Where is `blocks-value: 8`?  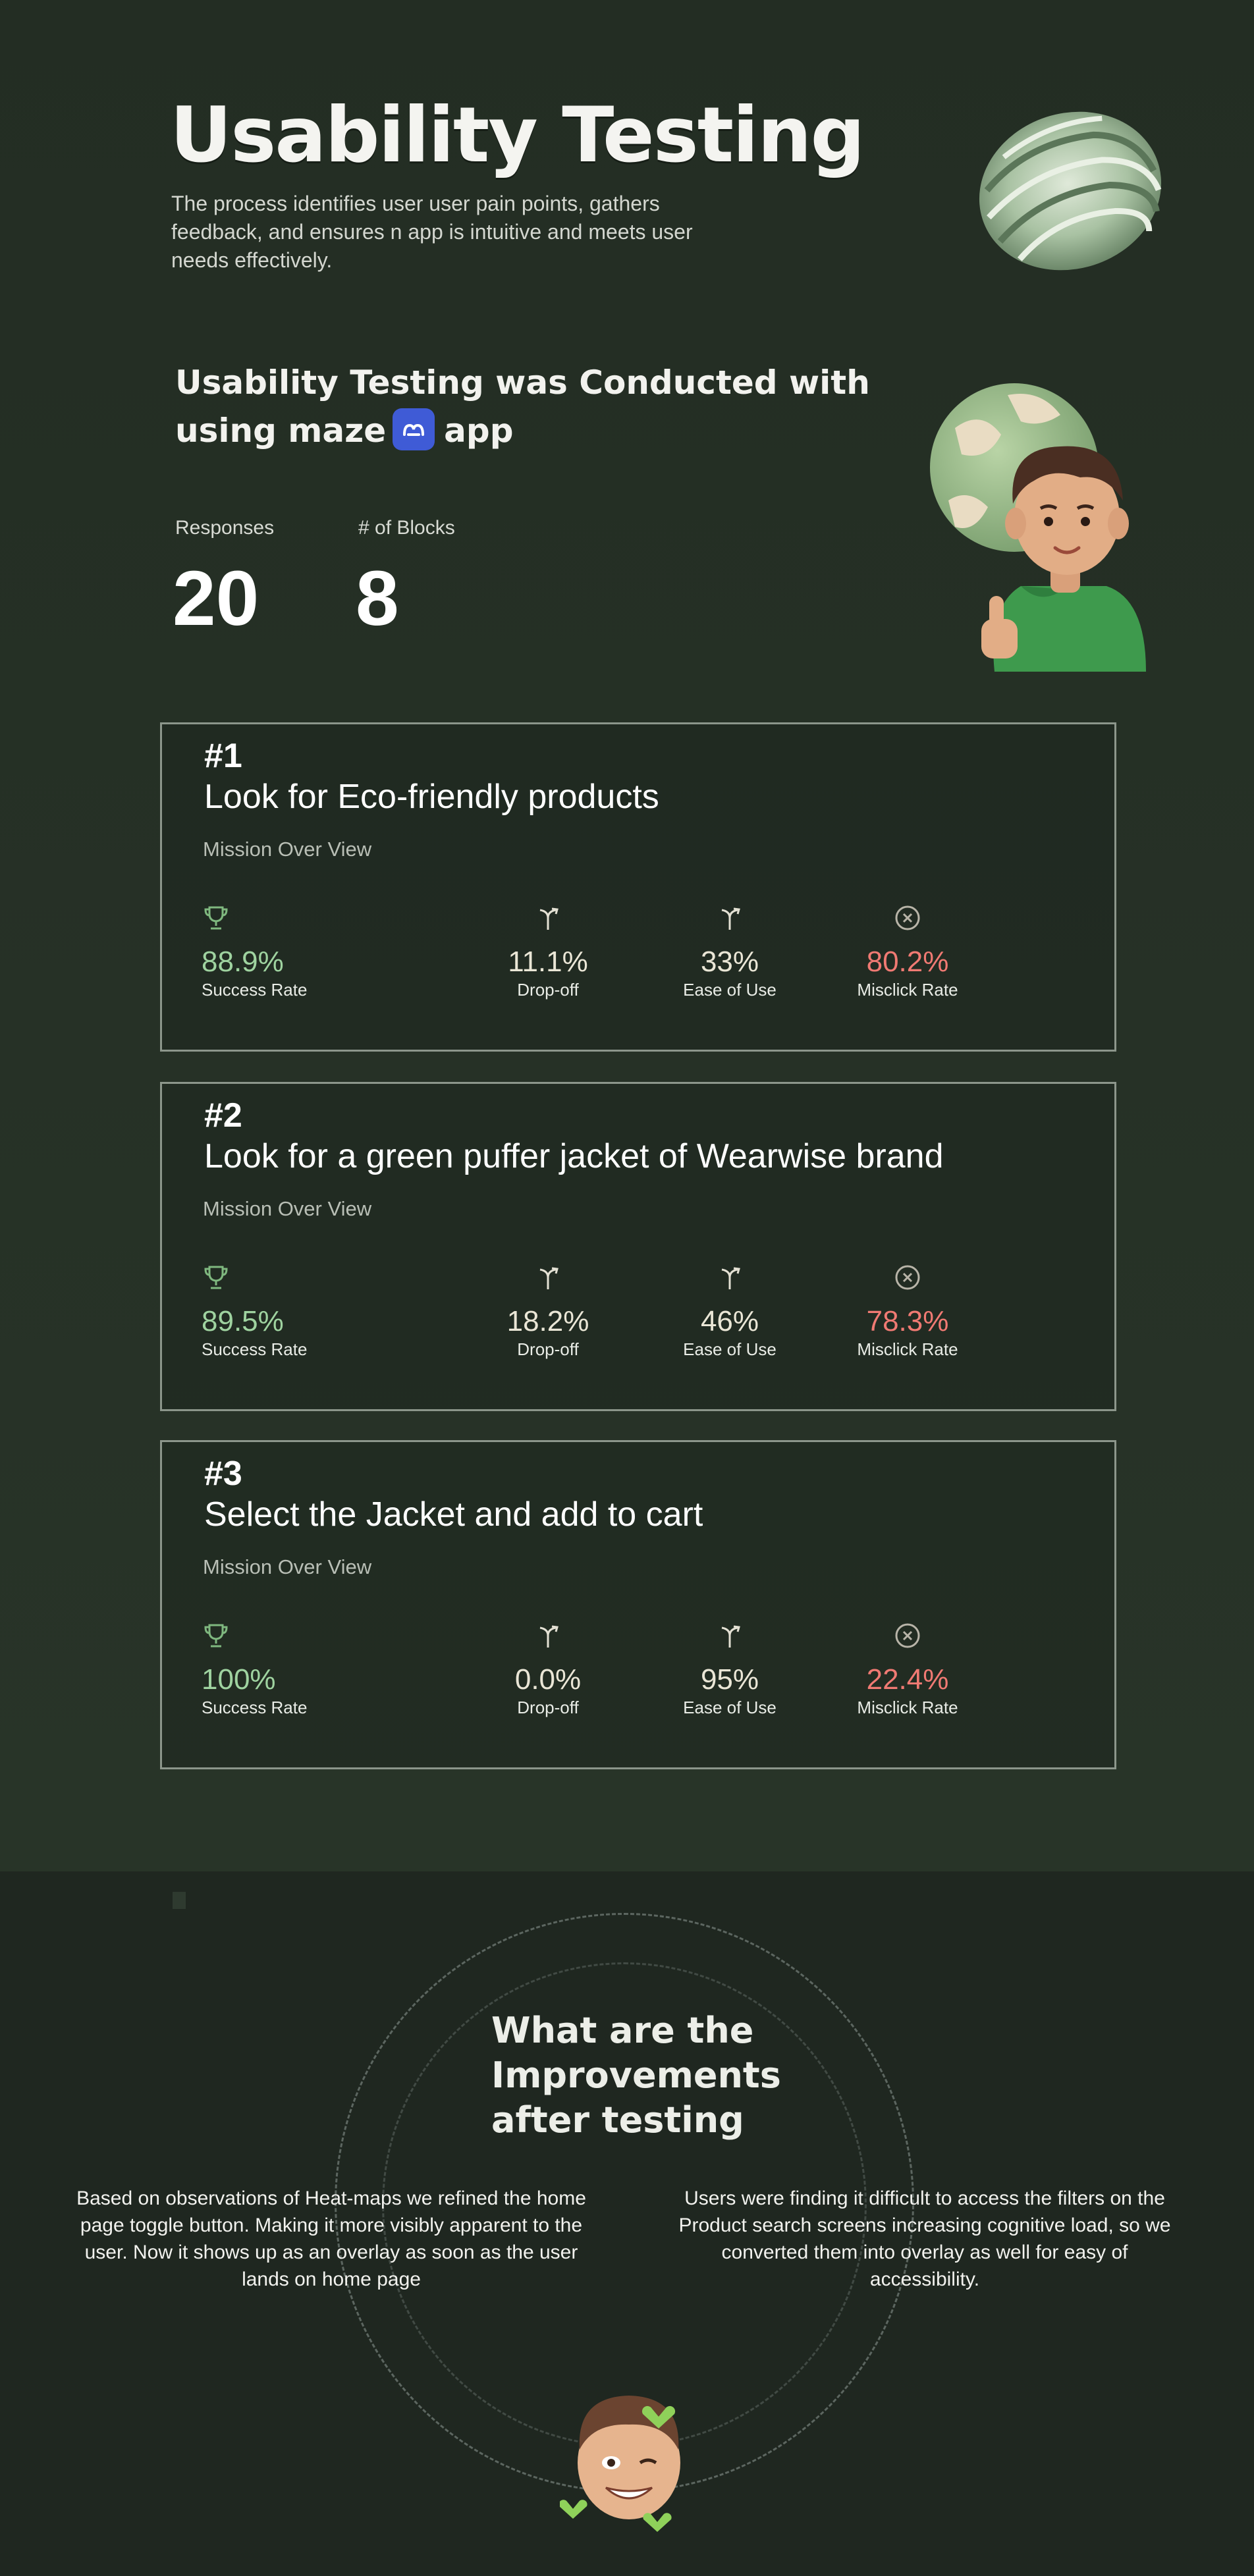
blocks-value: 8 is located at coordinates (377, 598).